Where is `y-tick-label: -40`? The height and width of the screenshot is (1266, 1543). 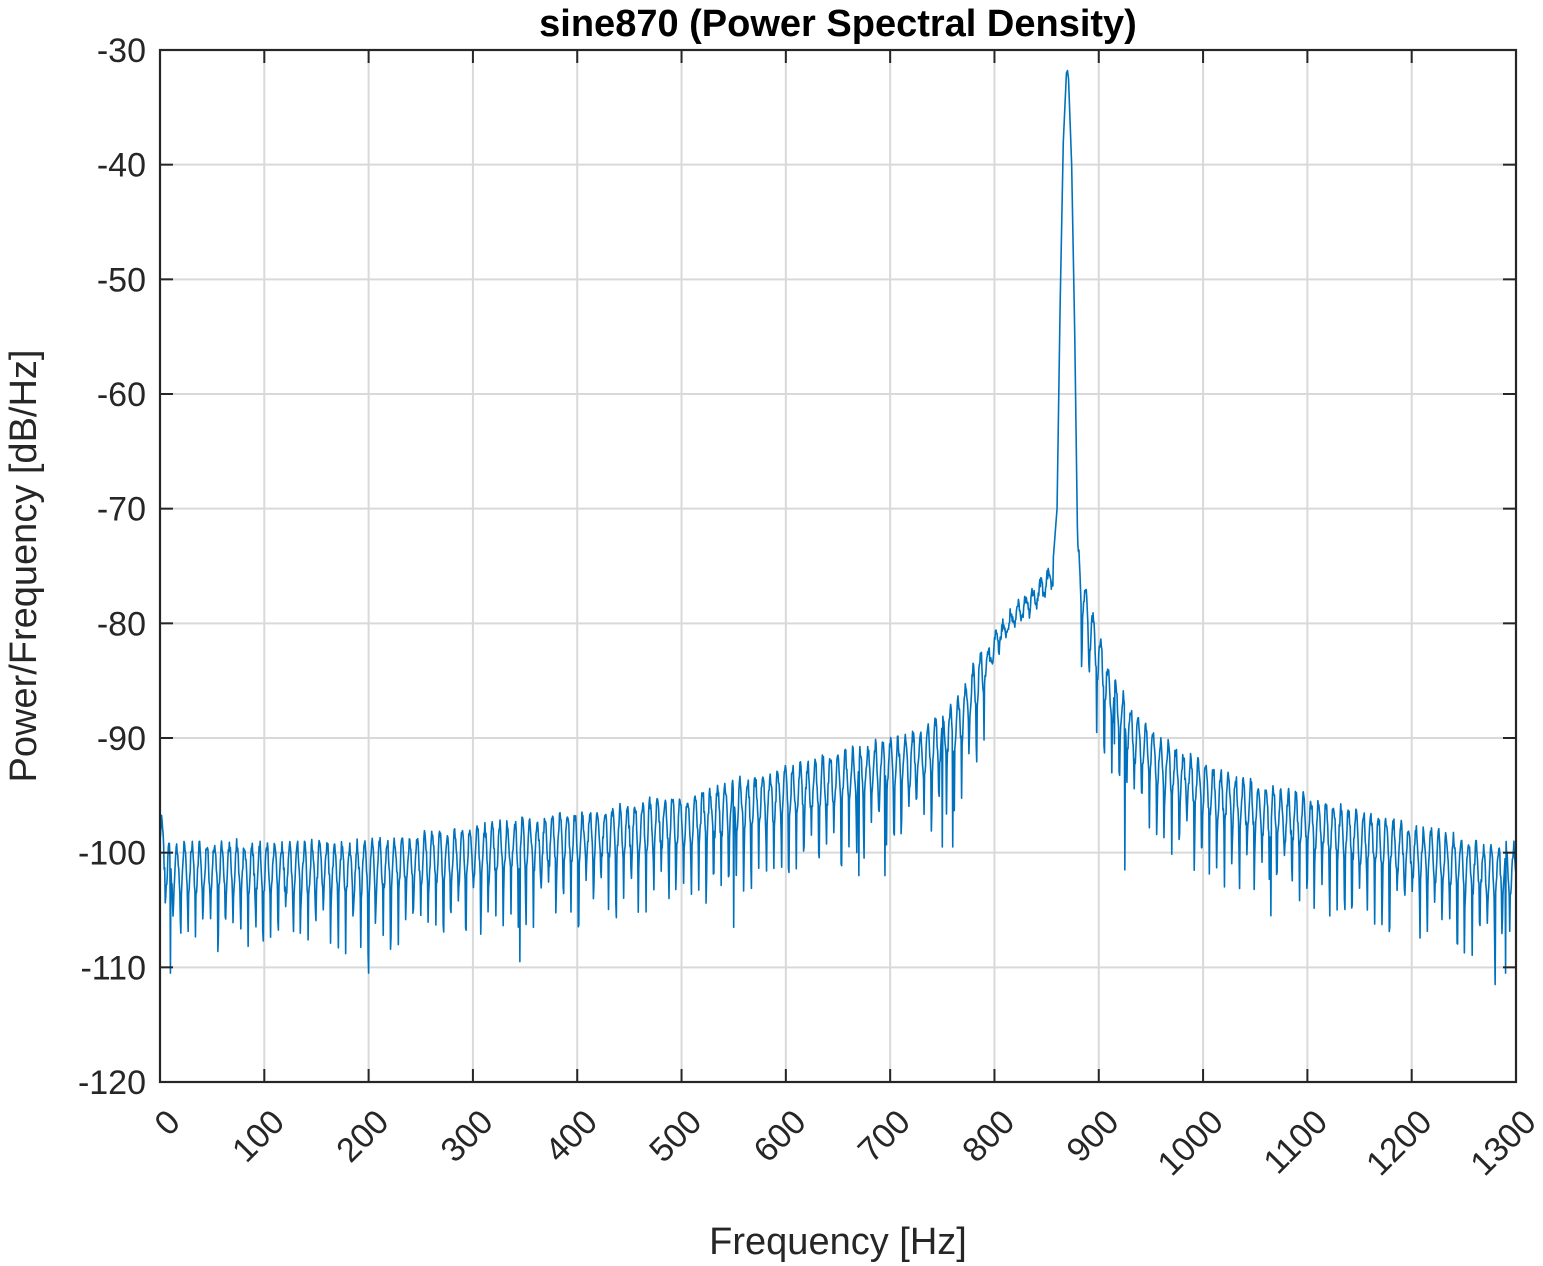
y-tick-label: -40 is located at coordinates (121, 166).